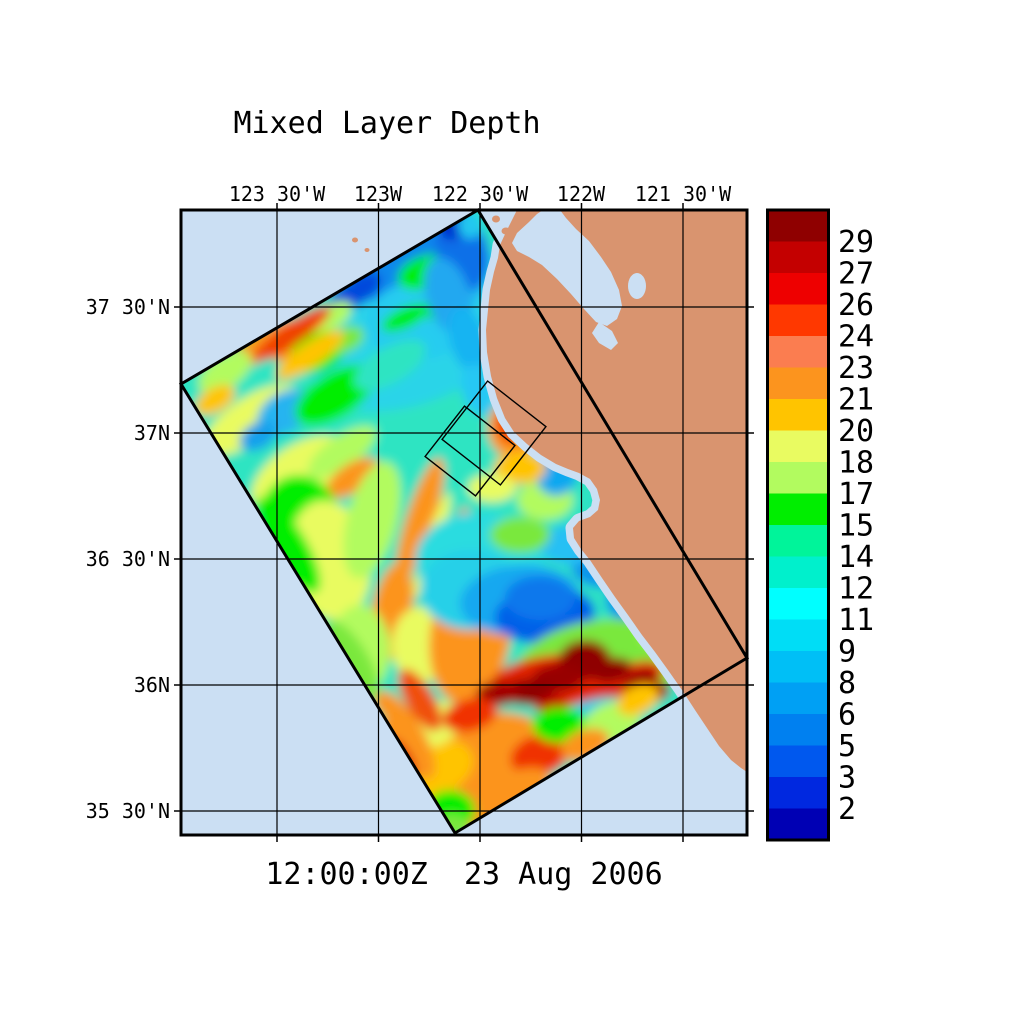  I want to click on colorbar-tick: 15, so click(856, 526).